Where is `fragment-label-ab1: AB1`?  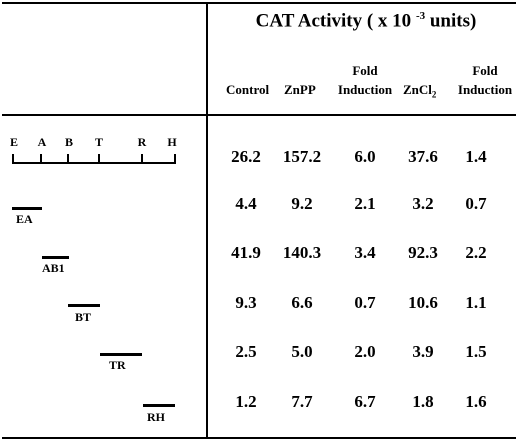
fragment-label-ab1: AB1 is located at coordinates (53, 268).